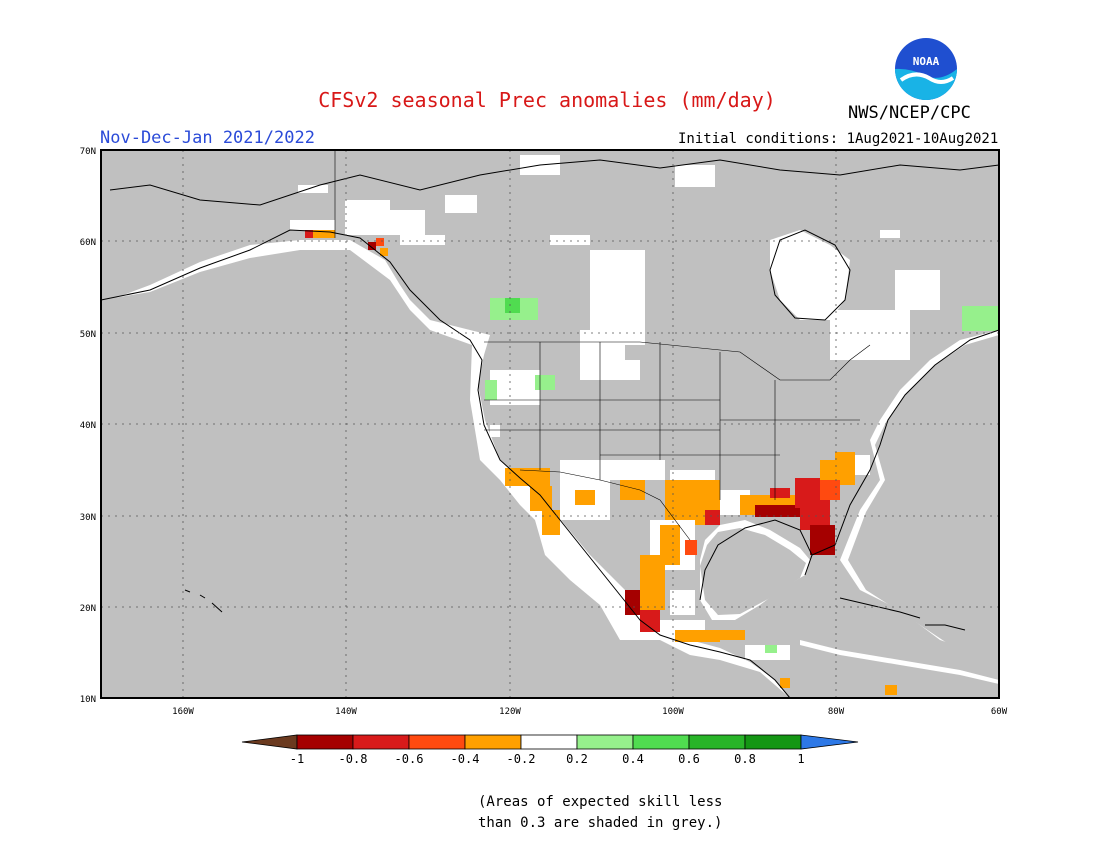 The width and height of the screenshot is (1100, 850). What do you see at coordinates (88, 335) in the screenshot?
I see `lat-label: 50N` at bounding box center [88, 335].